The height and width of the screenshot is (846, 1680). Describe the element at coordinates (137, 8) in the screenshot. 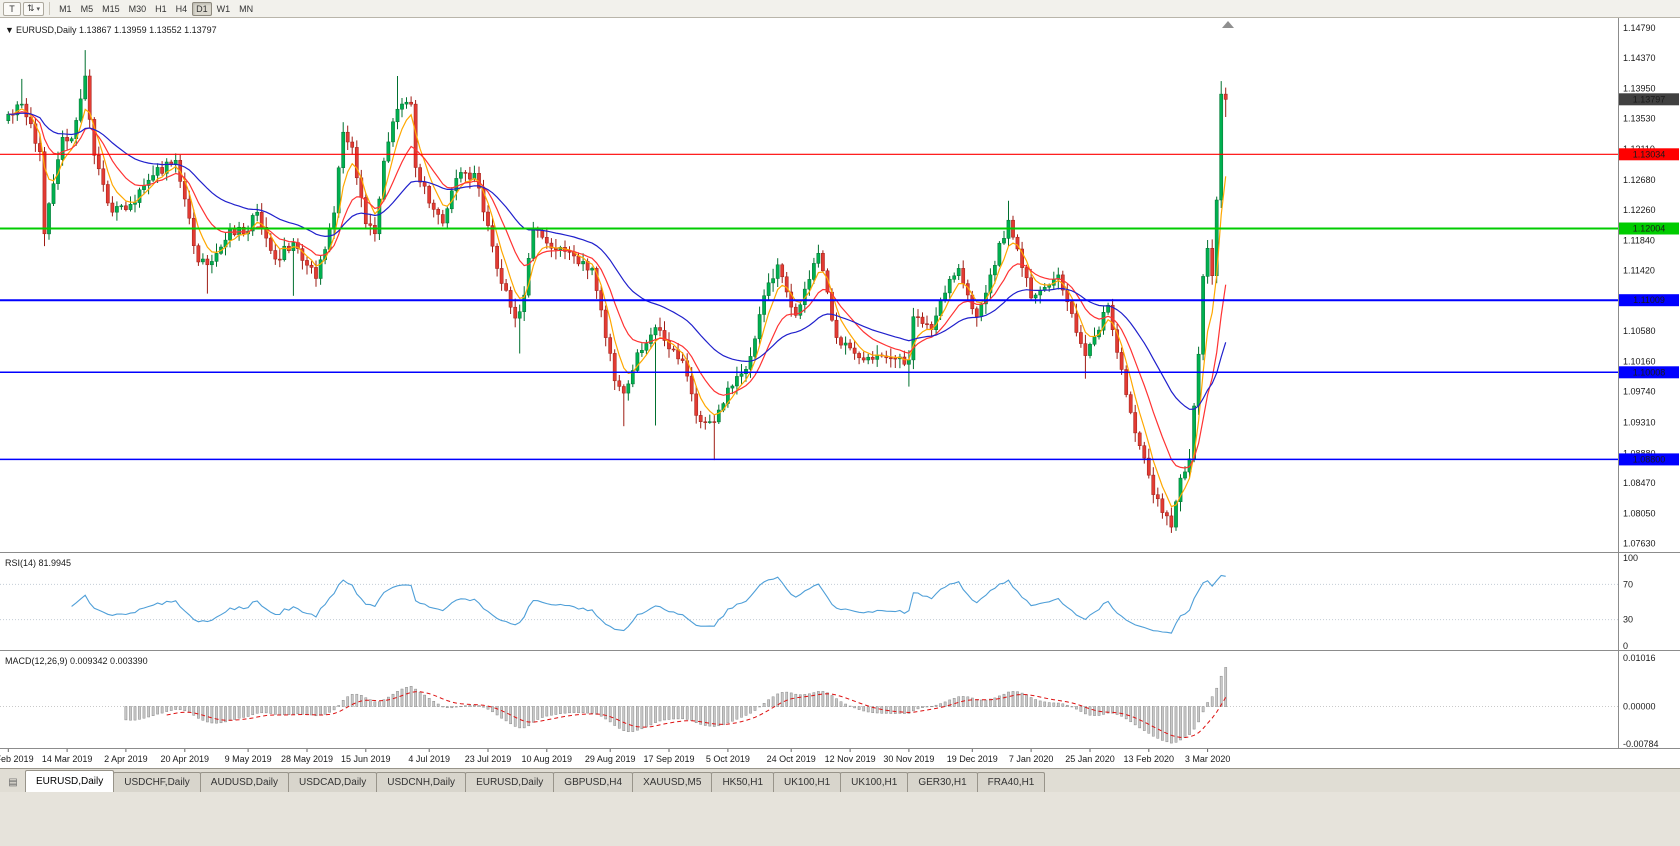

I see `timeframe-button-m30: M30` at that location.